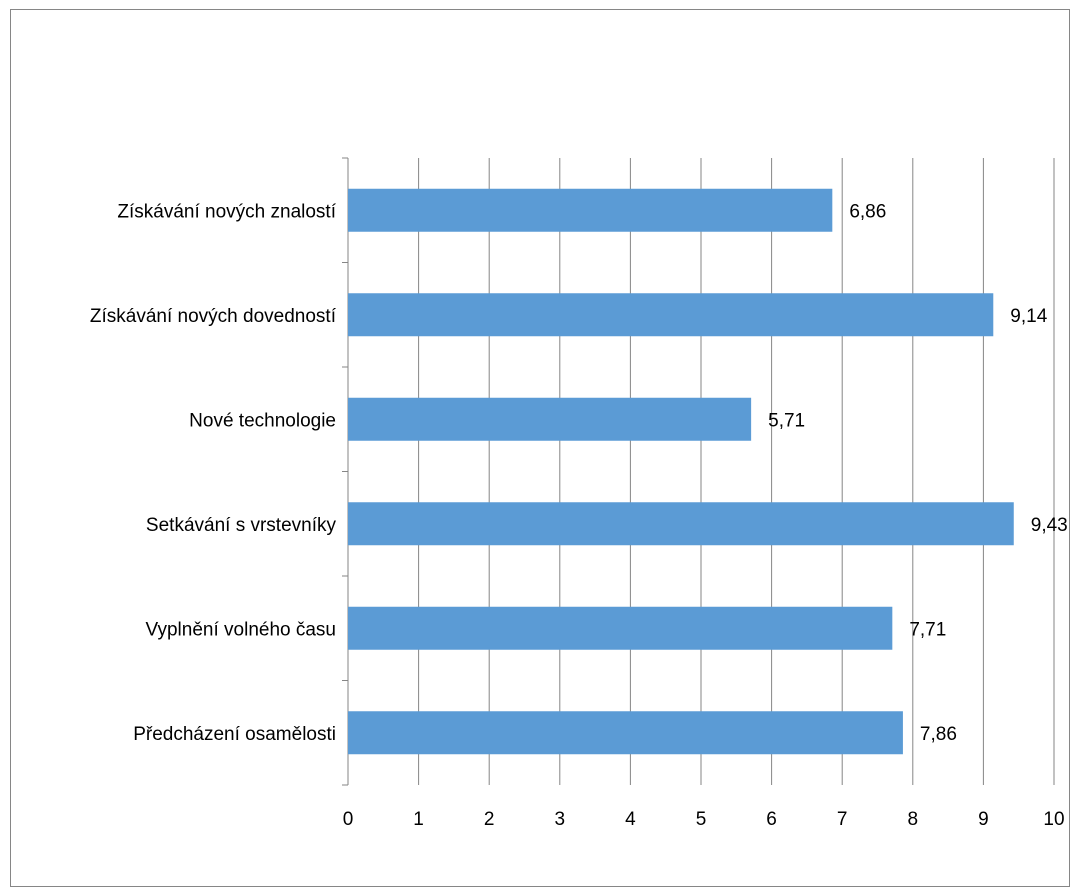 This screenshot has height=895, width=1074. Describe the element at coordinates (938, 734) in the screenshot. I see `data-label: 7,86` at that location.